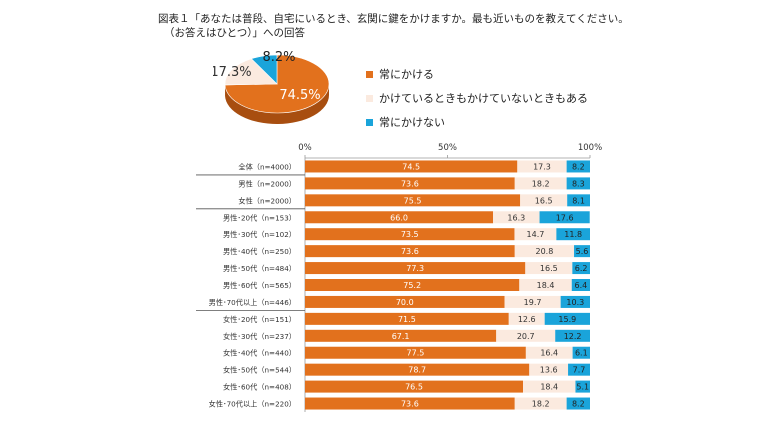  Describe the element at coordinates (447, 148) in the screenshot. I see `x-tick-label-1: 50%` at that location.